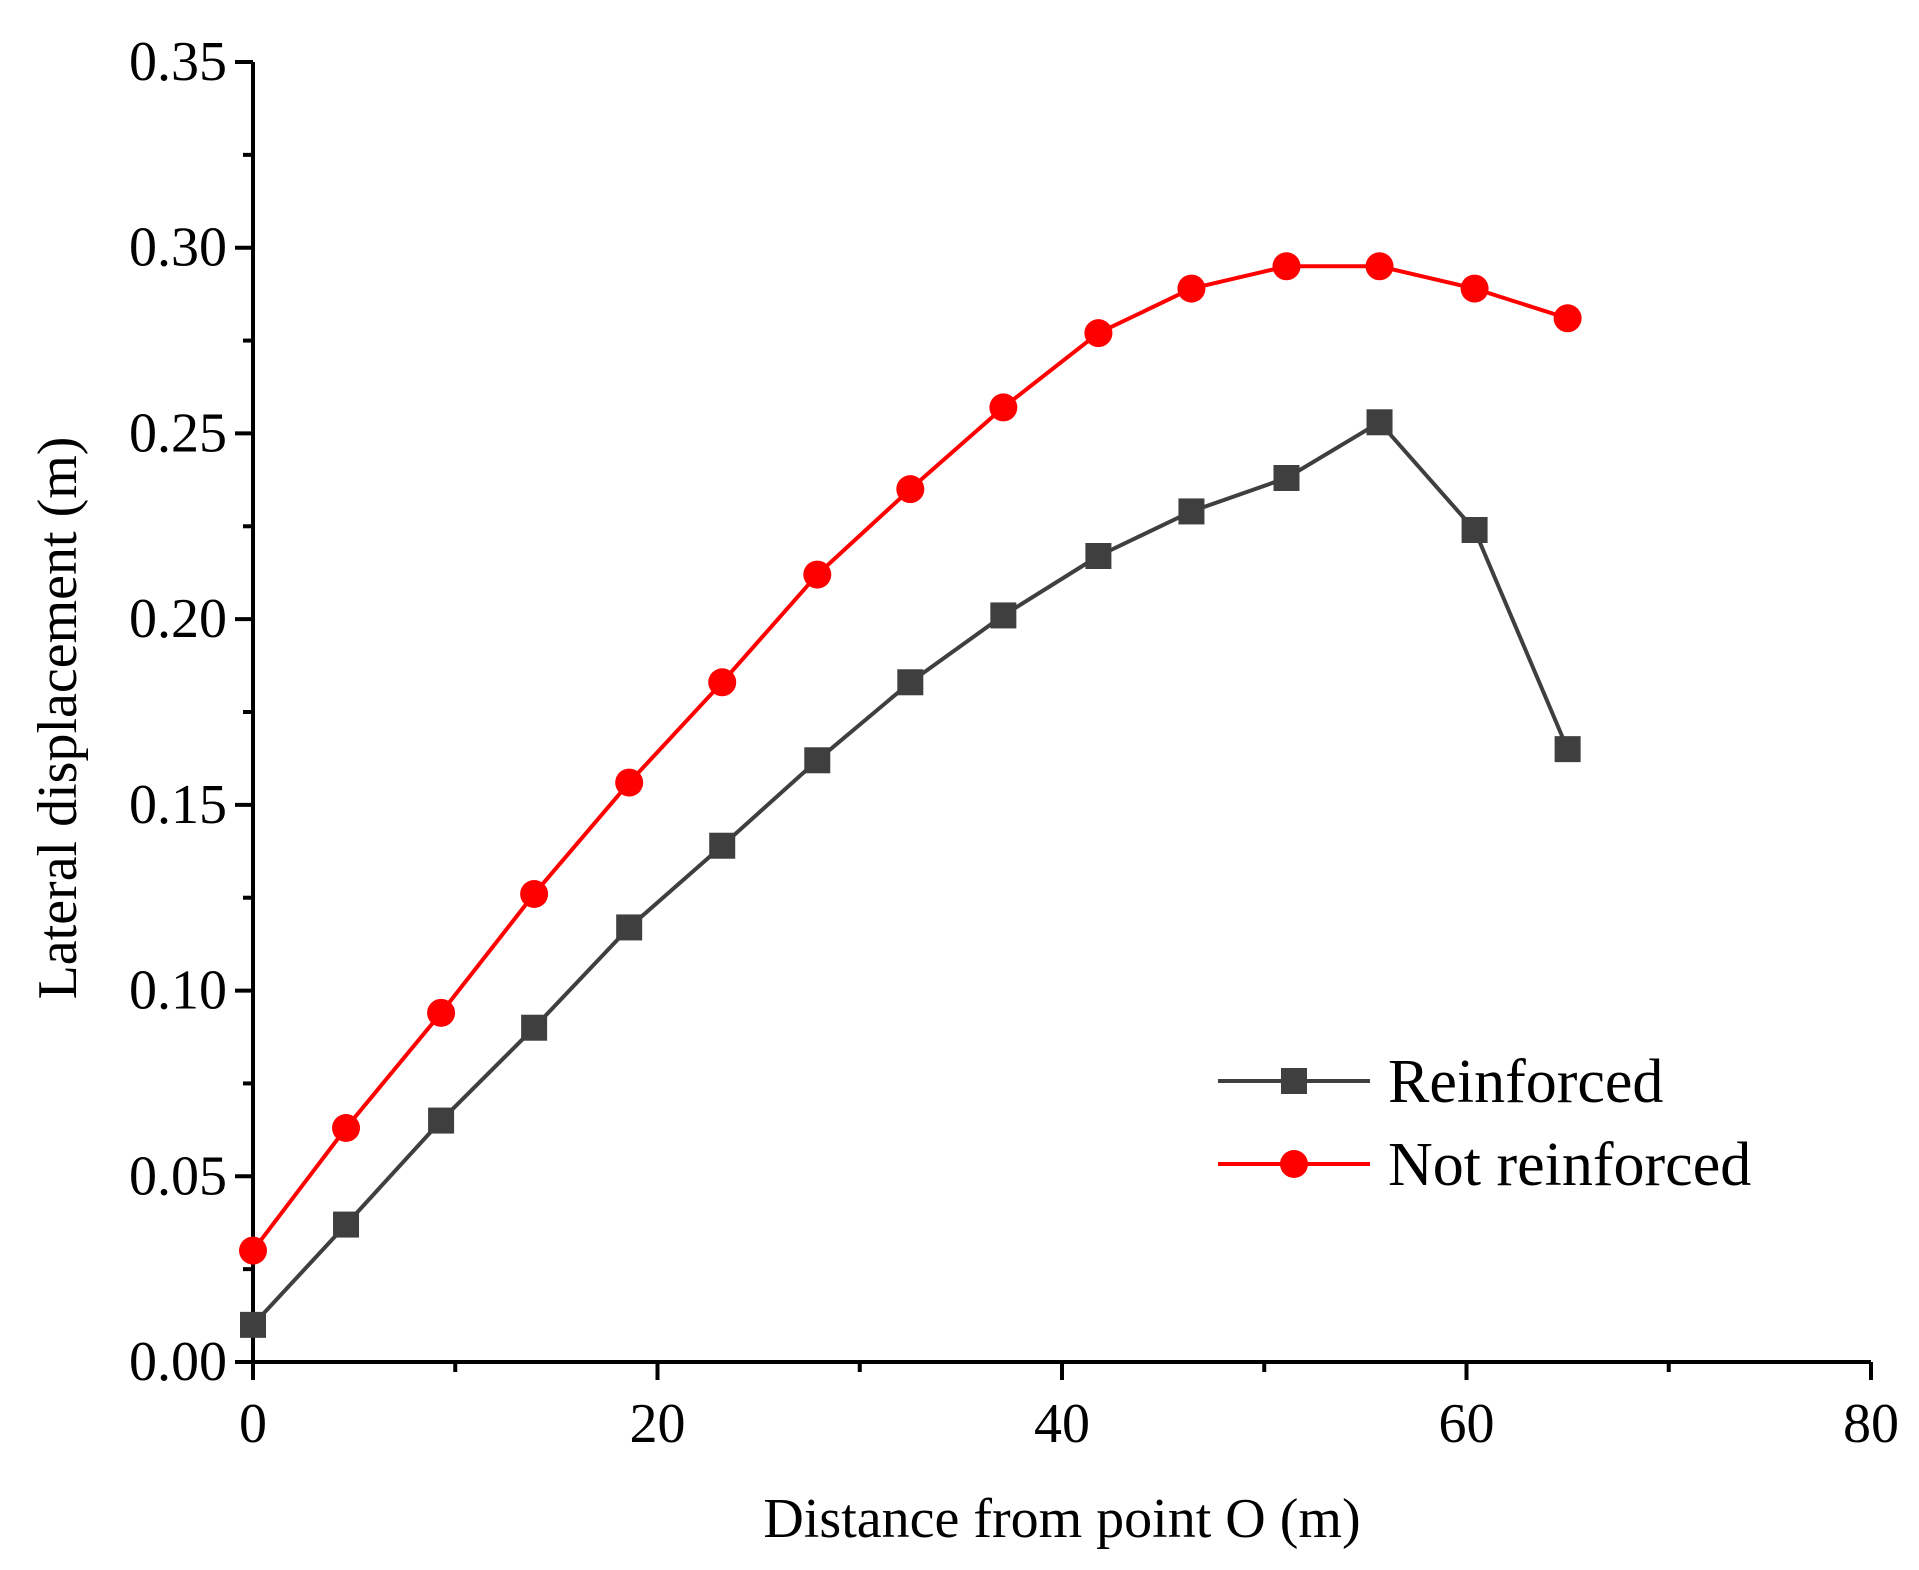  Describe the element at coordinates (1484, 1123) in the screenshot. I see `legend: Reinforced Not reinforced` at that location.